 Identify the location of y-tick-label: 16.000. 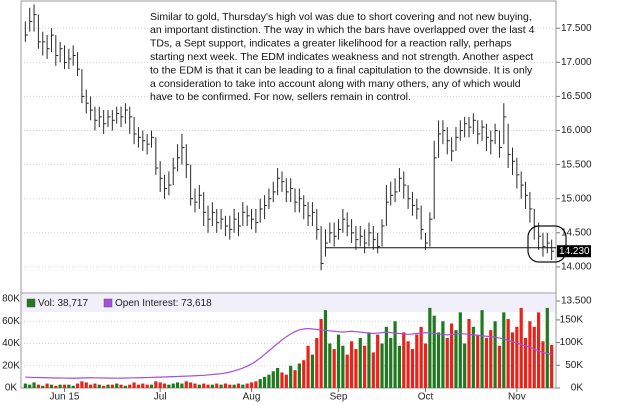
(576, 130).